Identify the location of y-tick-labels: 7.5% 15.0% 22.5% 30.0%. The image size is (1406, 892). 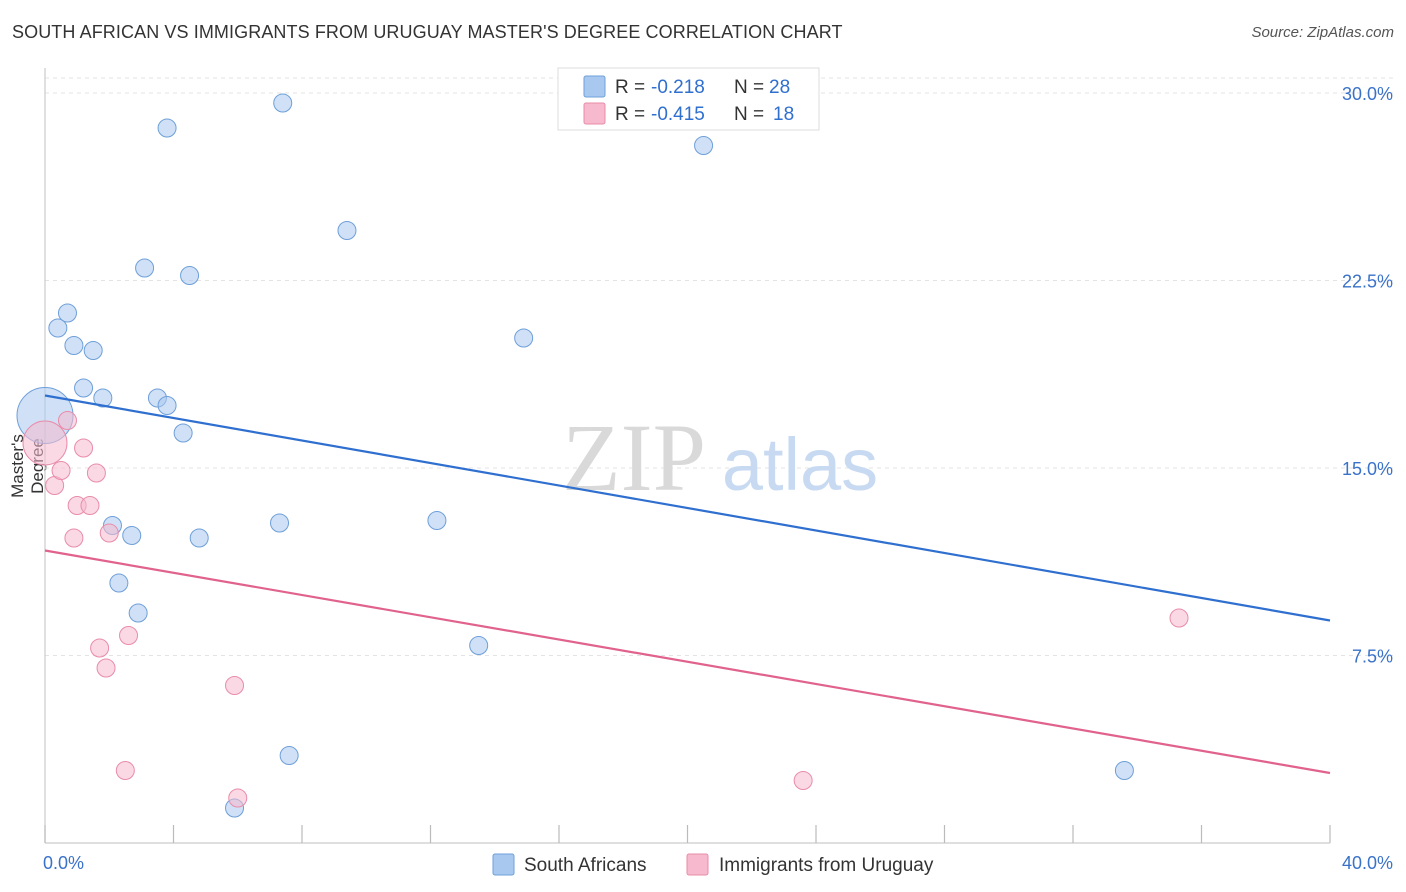
(1367, 375).